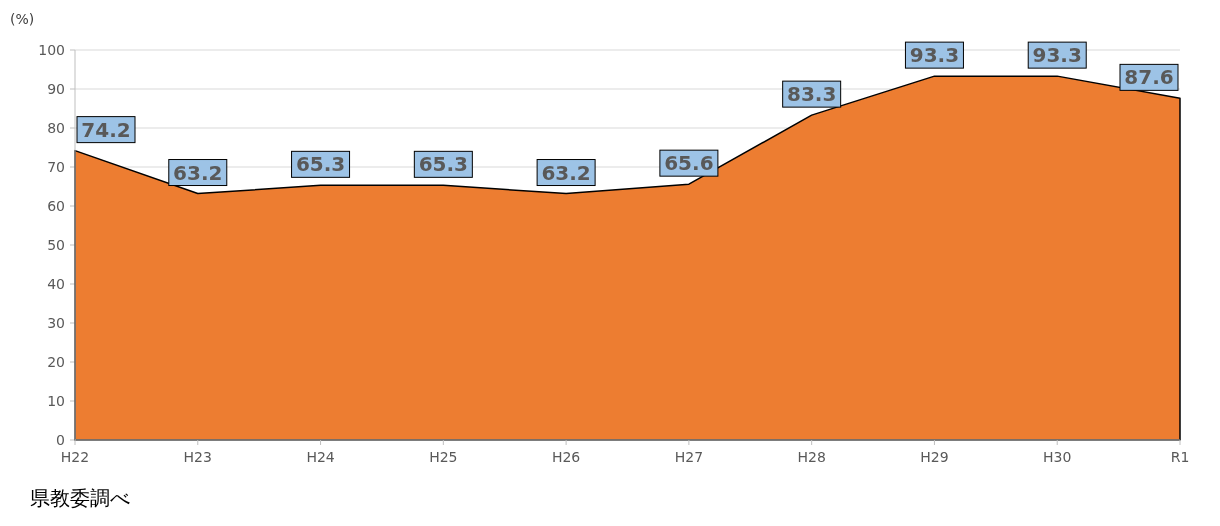 This screenshot has height=526, width=1220. I want to click on x-tick-label: H29, so click(934, 457).